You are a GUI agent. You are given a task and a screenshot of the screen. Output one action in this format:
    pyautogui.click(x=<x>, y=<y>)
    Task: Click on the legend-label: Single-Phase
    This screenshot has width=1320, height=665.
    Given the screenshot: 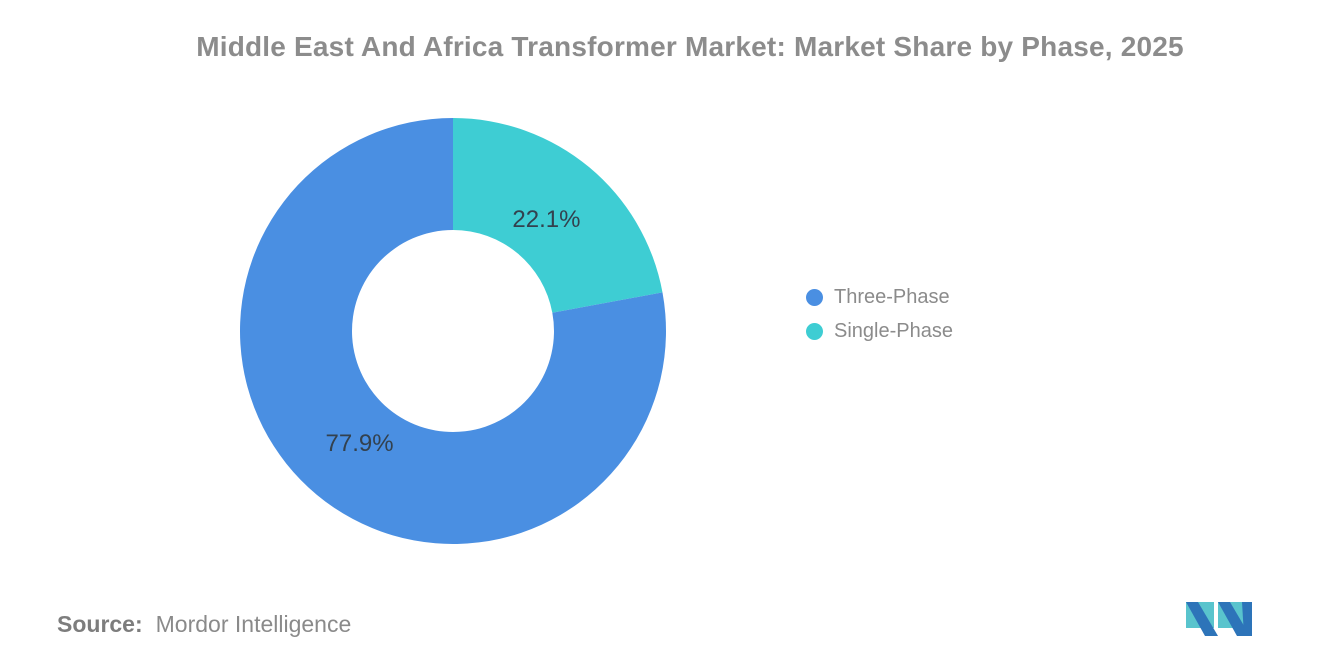 What is the action you would take?
    pyautogui.click(x=893, y=330)
    